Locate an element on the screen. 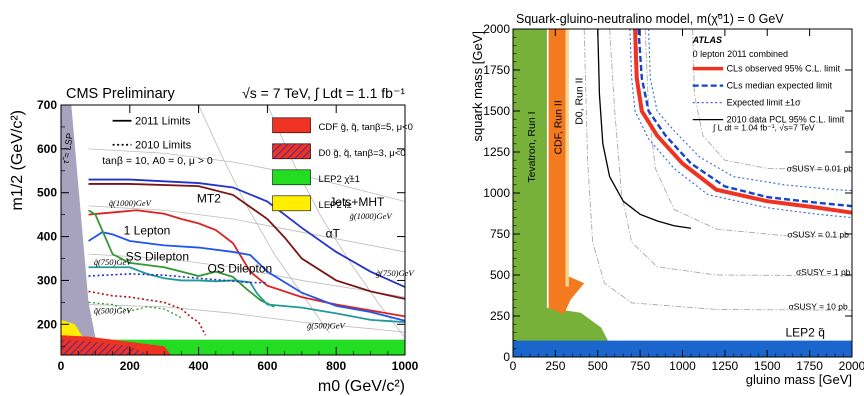  contour-label: g̃(500)GeV is located at coordinates (327, 326).